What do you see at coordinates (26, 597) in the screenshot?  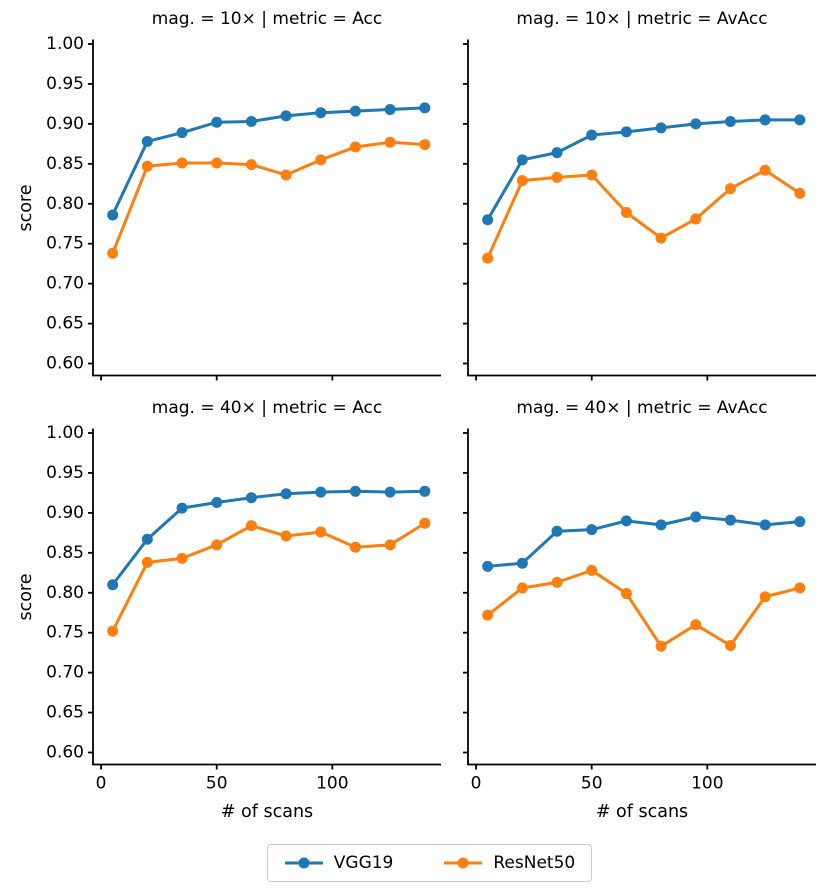 I see `y-axis-label-bottom: score` at bounding box center [26, 597].